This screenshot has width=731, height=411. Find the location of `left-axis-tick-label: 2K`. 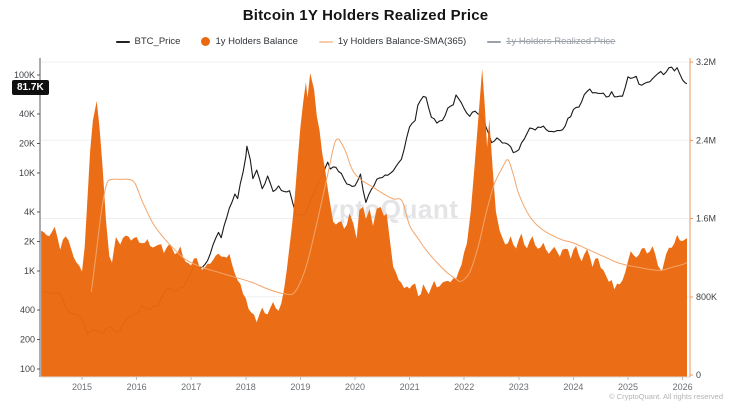

left-axis-tick-label: 2K is located at coordinates (29, 242).